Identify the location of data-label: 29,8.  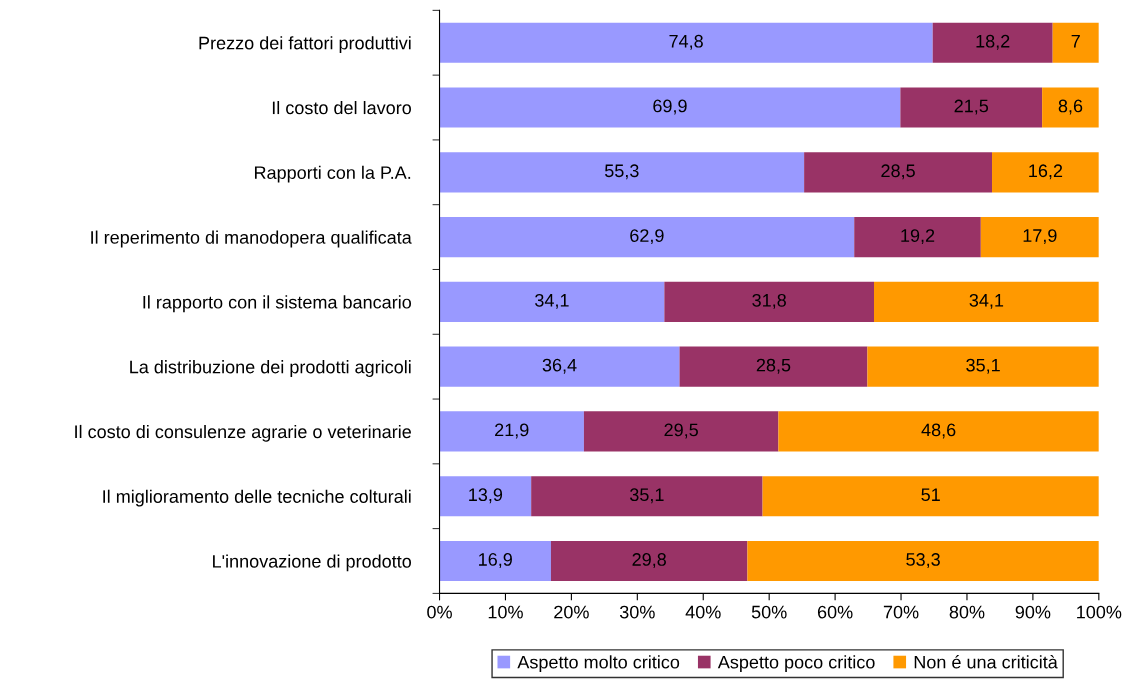
(649, 560).